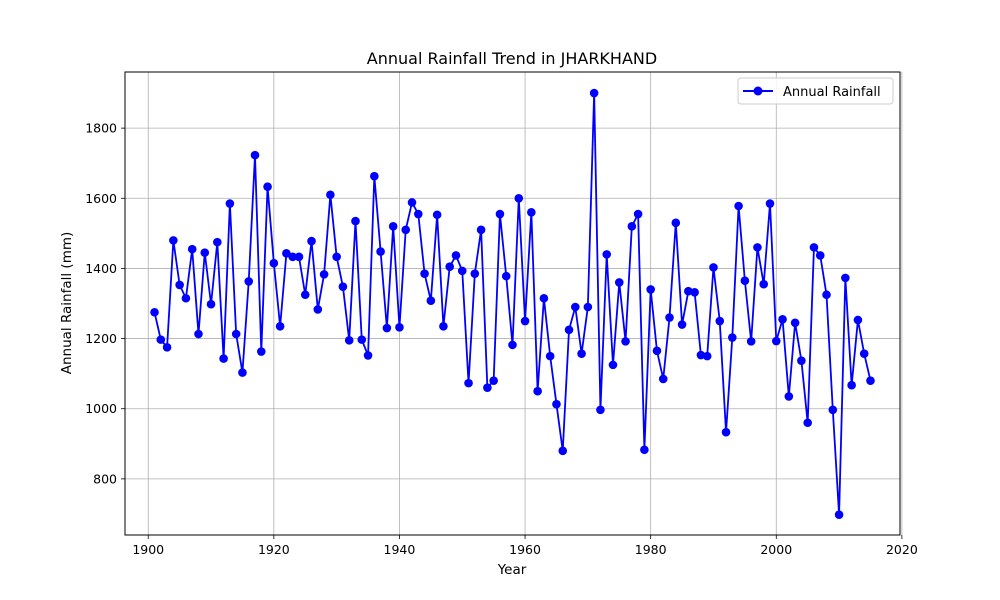  I want to click on legend-marker-sample, so click(758, 91).